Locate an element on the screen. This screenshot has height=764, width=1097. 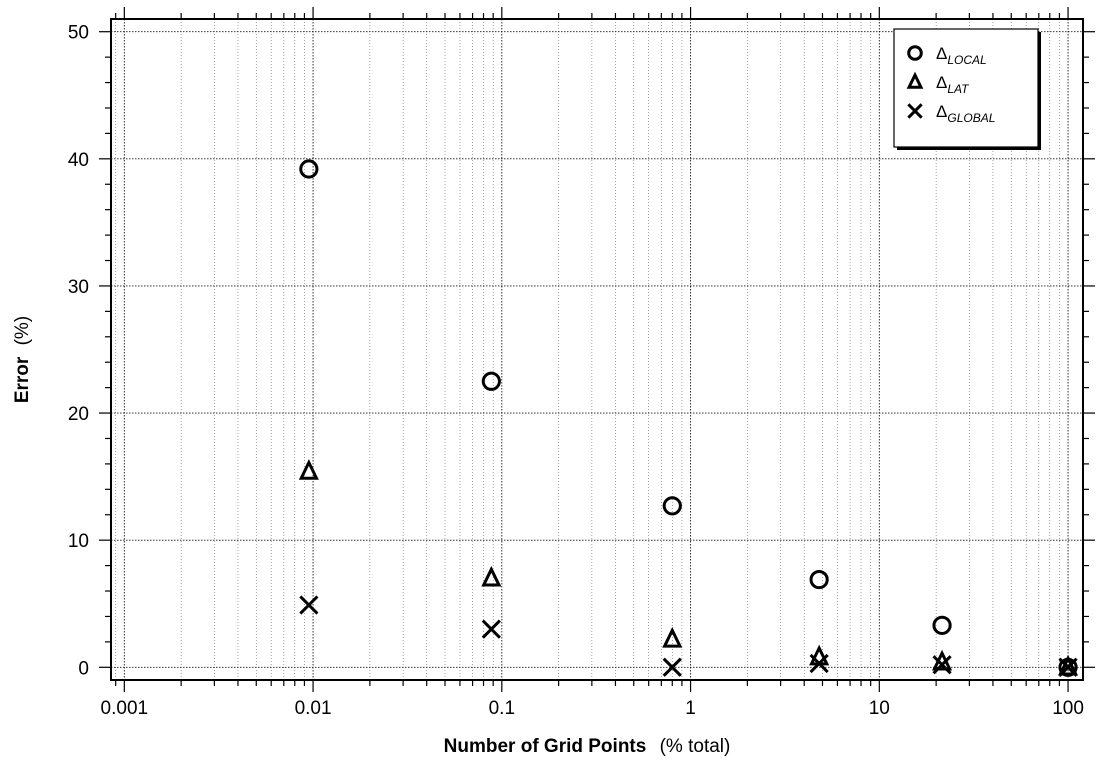
legend-label-local: ΔLOCAL is located at coordinates (961, 55).